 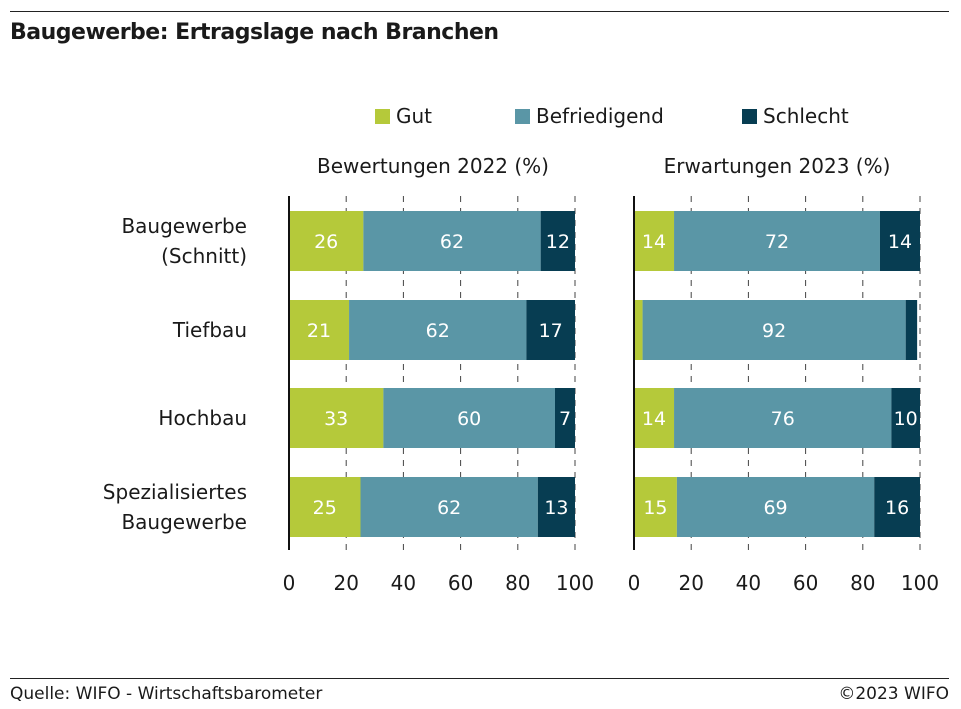 I want to click on data-label-0-2-befriedigend: 60, so click(x=469, y=419).